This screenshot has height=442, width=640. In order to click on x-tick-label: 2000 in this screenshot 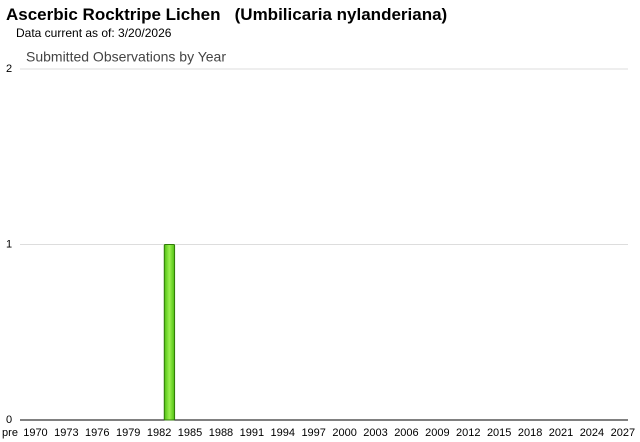, I will do `click(344, 433)`.